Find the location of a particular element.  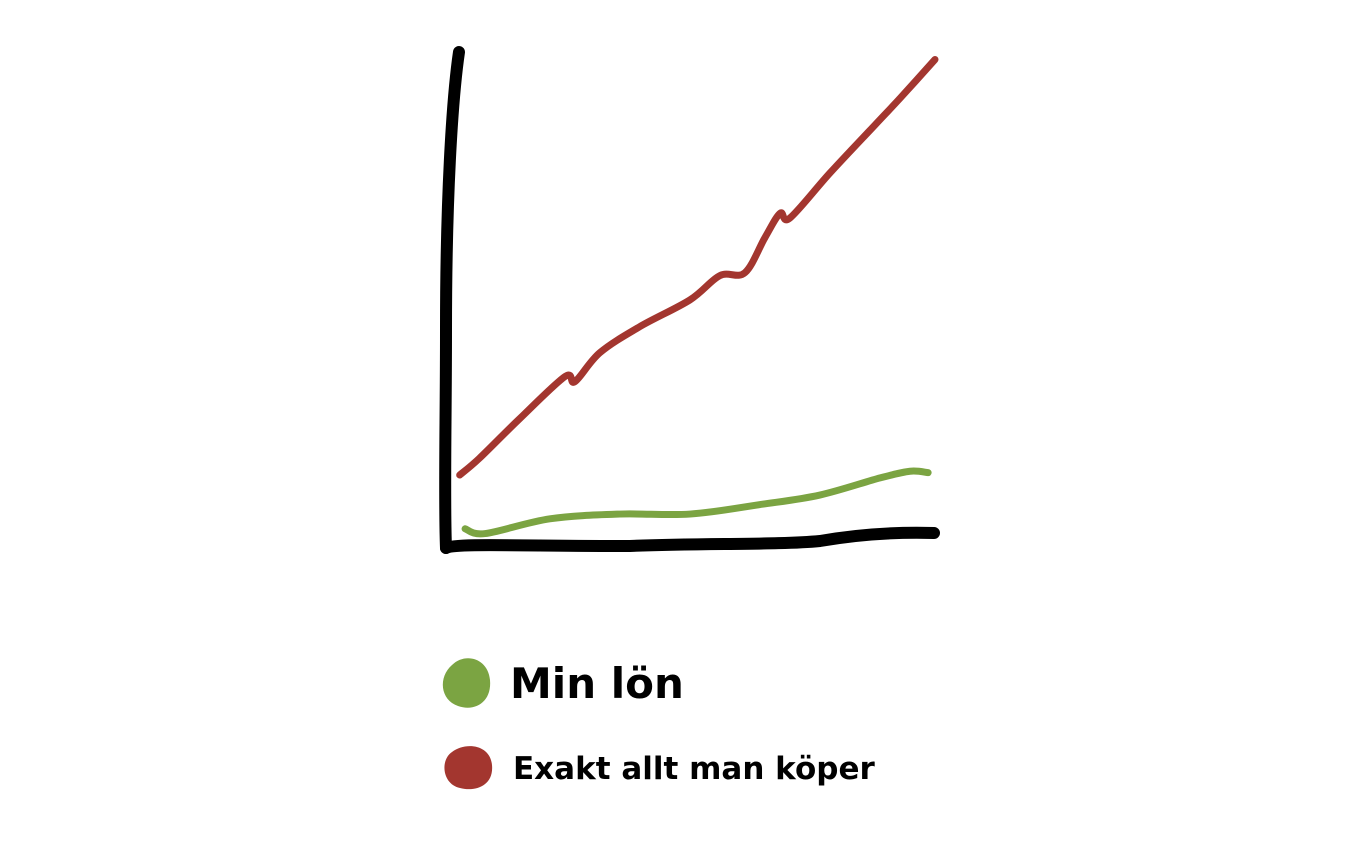

legend-item-min-lon: Min lön is located at coordinates (563, 683).